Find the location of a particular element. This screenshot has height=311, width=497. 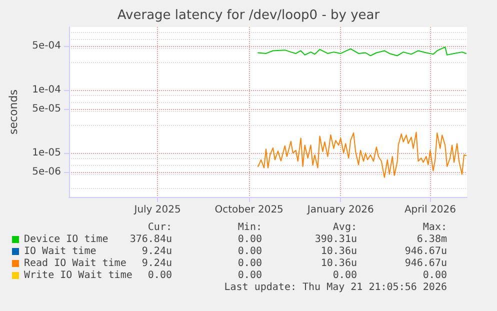

x-tick-label: January 2026 is located at coordinates (340, 210).